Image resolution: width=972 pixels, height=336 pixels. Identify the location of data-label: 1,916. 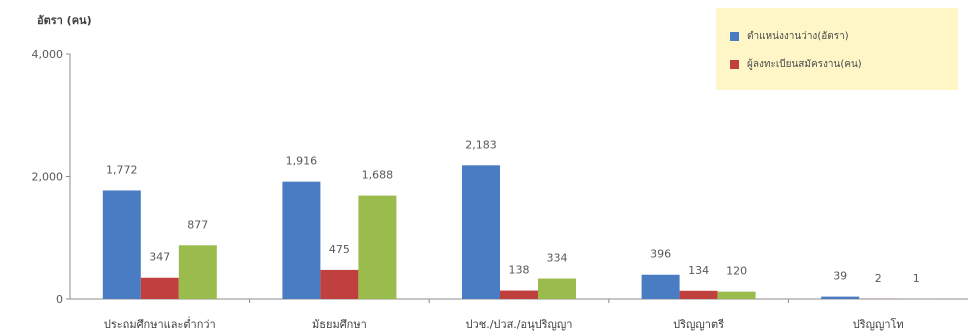
(302, 161).